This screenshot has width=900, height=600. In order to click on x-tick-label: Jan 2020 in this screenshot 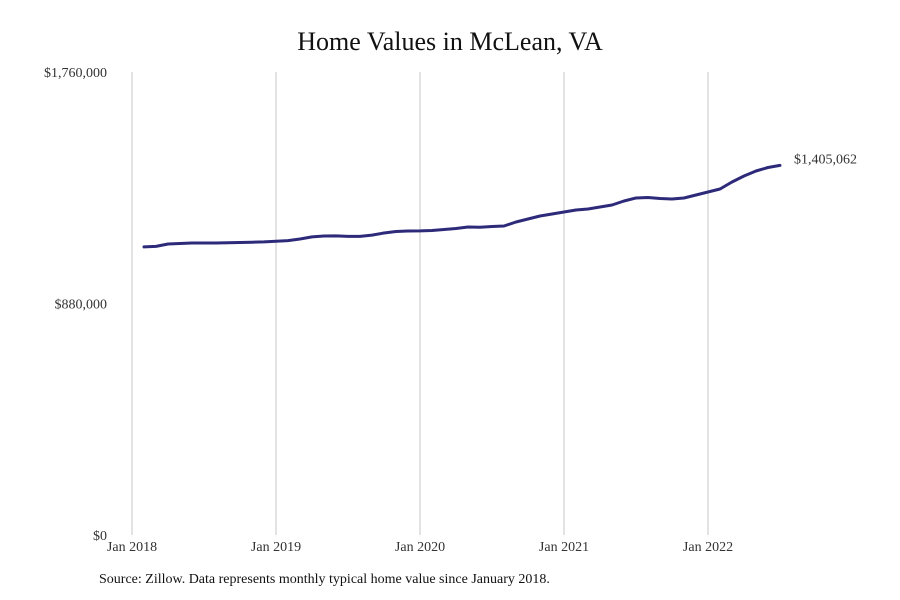, I will do `click(420, 547)`.